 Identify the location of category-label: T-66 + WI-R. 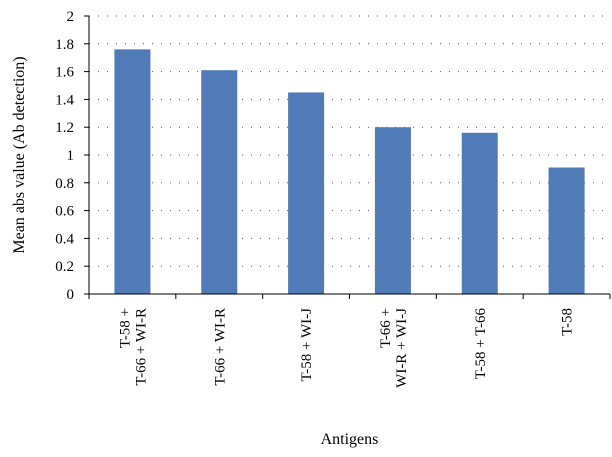
(220, 347).